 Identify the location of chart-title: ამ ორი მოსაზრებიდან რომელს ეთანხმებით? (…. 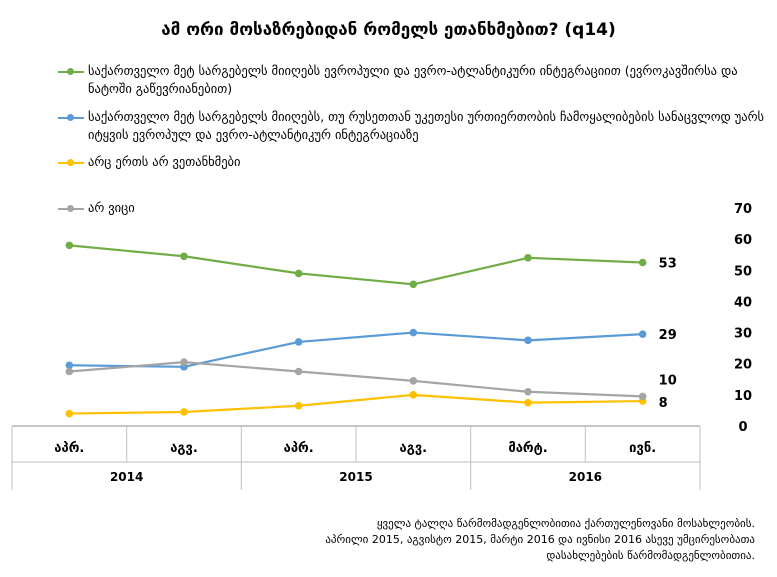
(388, 30).